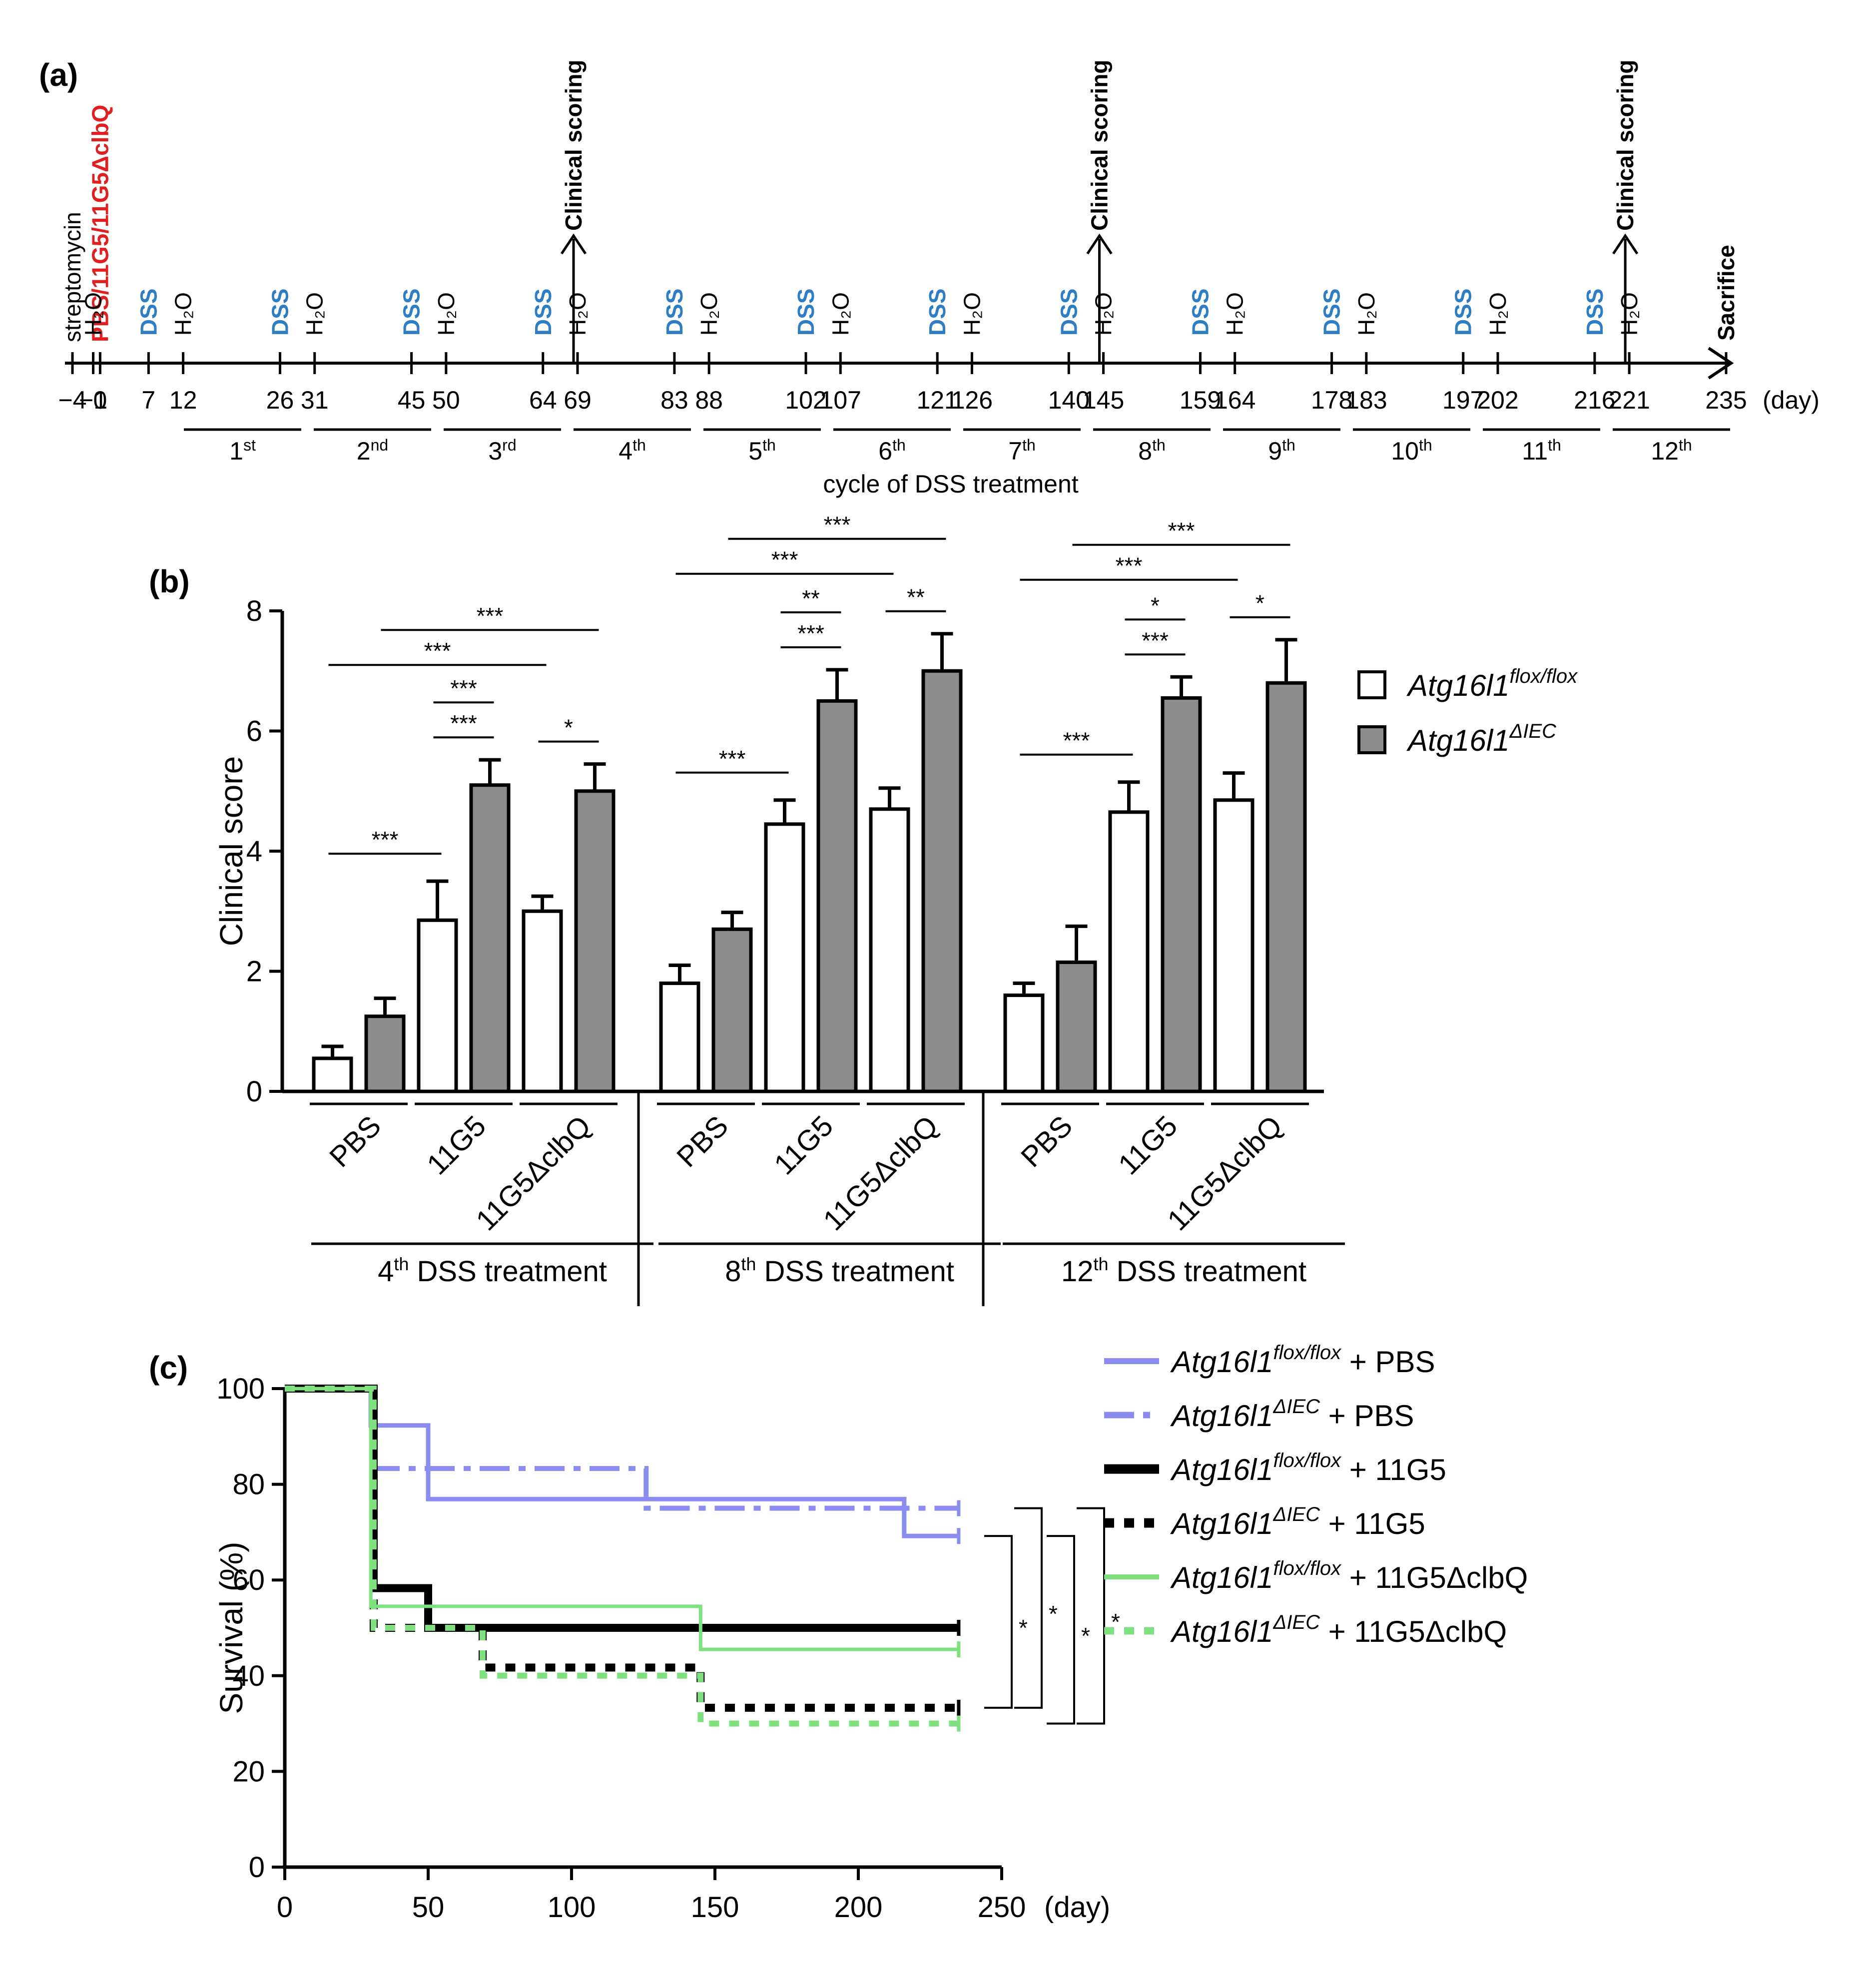 This screenshot has width=1876, height=1969. What do you see at coordinates (257, 1867) in the screenshot?
I see `y-tick-label: 0` at bounding box center [257, 1867].